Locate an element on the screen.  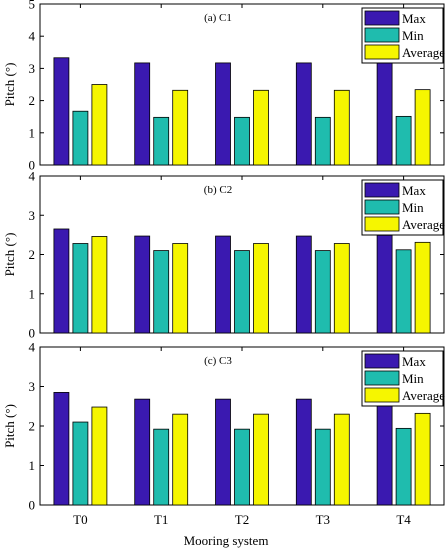
panel-title: (c) C3 is located at coordinates (218, 361).